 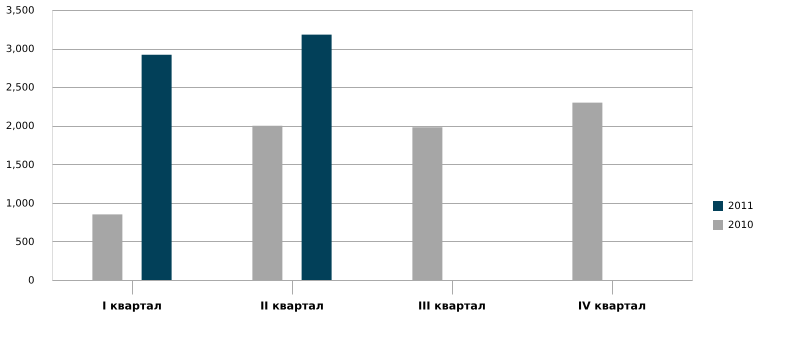 What do you see at coordinates (31, 281) in the screenshot?
I see `y-tick-label: 0` at bounding box center [31, 281].